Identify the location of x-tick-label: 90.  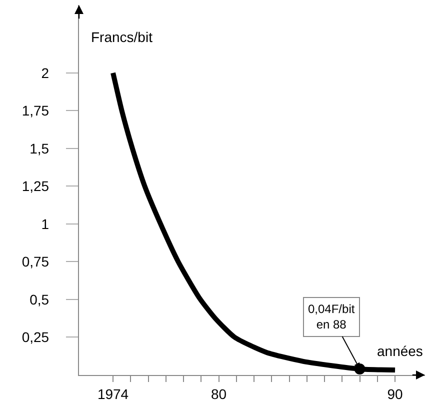
(395, 394).